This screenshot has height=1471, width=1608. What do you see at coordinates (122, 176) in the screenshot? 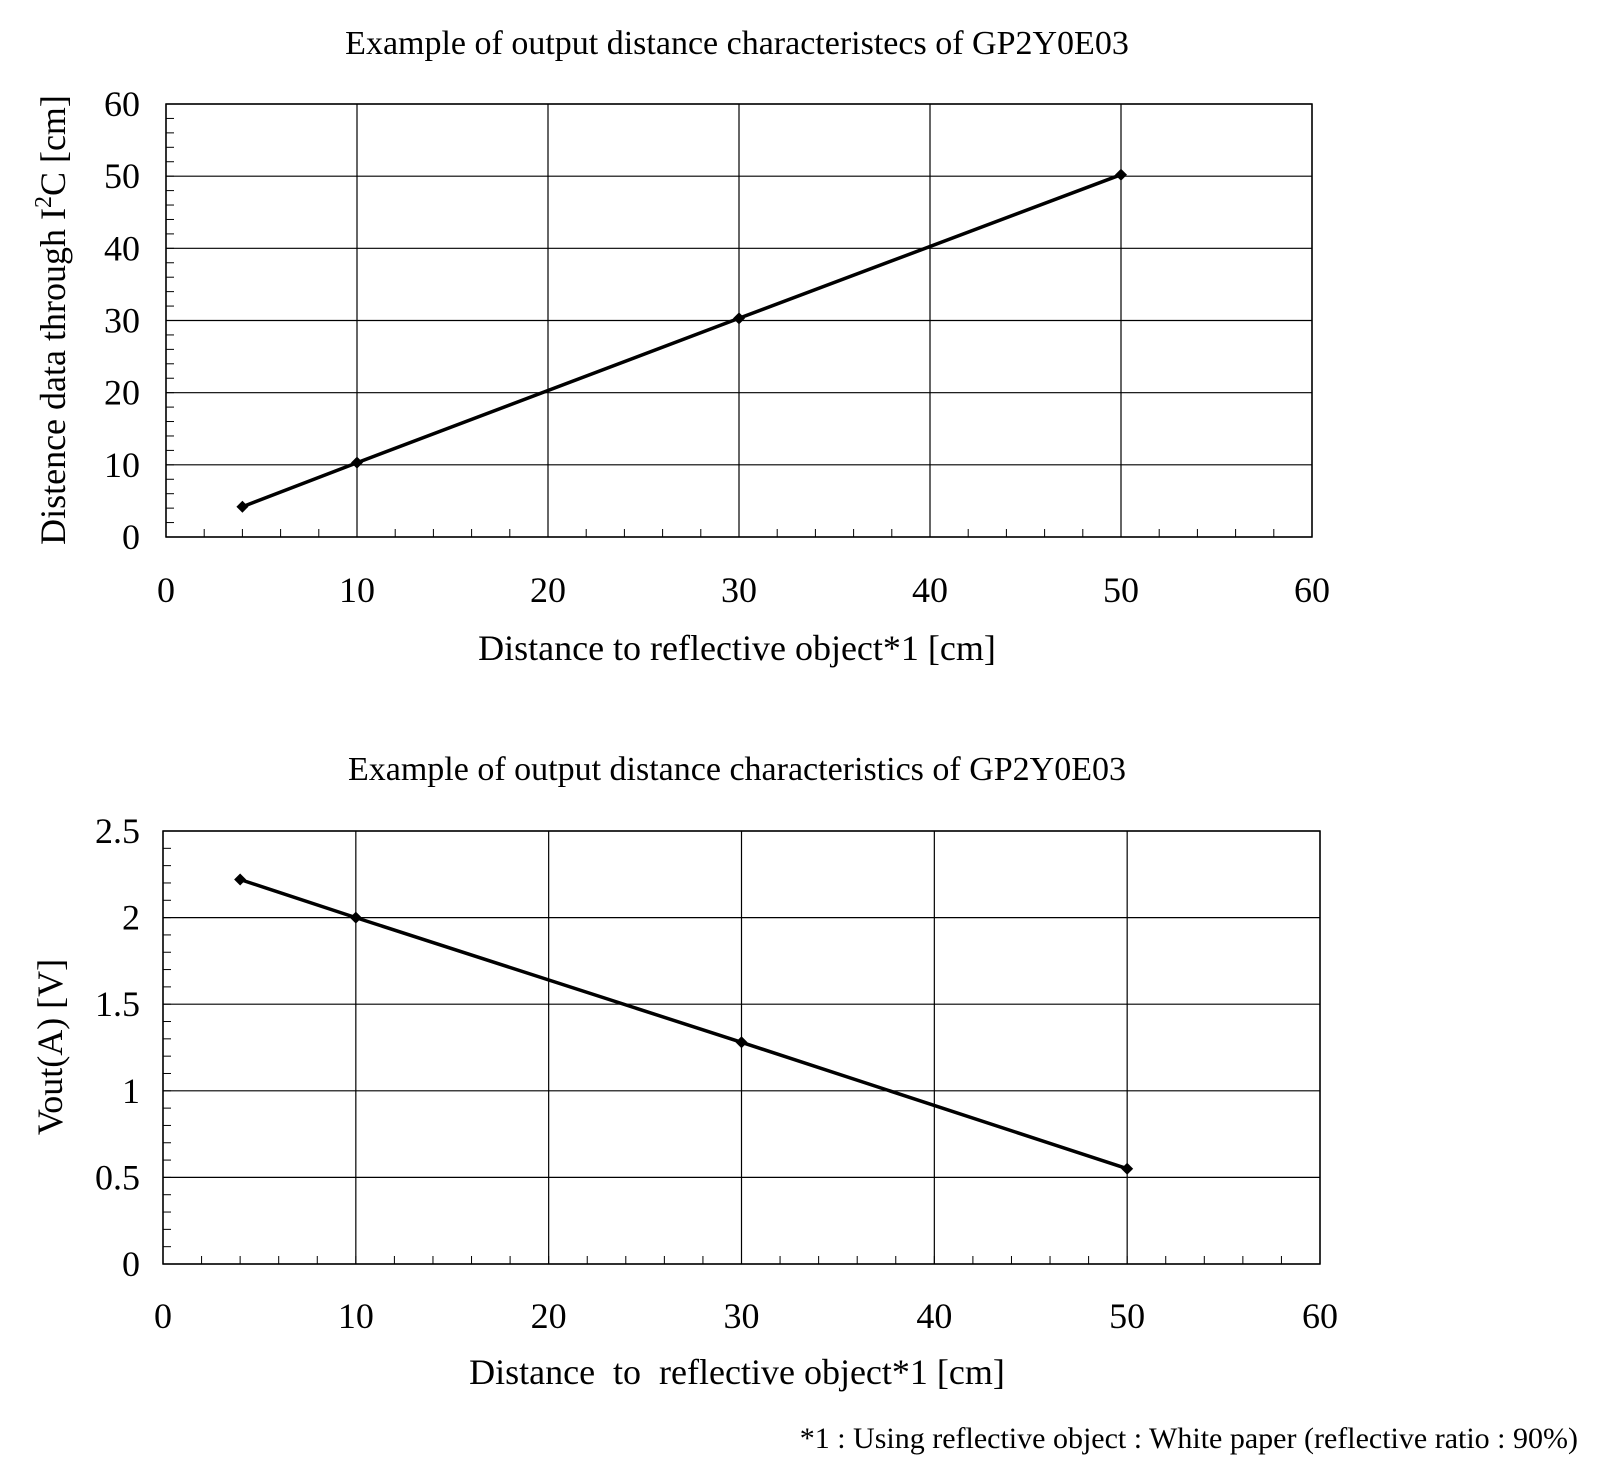
I see `y-tick-label: 50` at bounding box center [122, 176].